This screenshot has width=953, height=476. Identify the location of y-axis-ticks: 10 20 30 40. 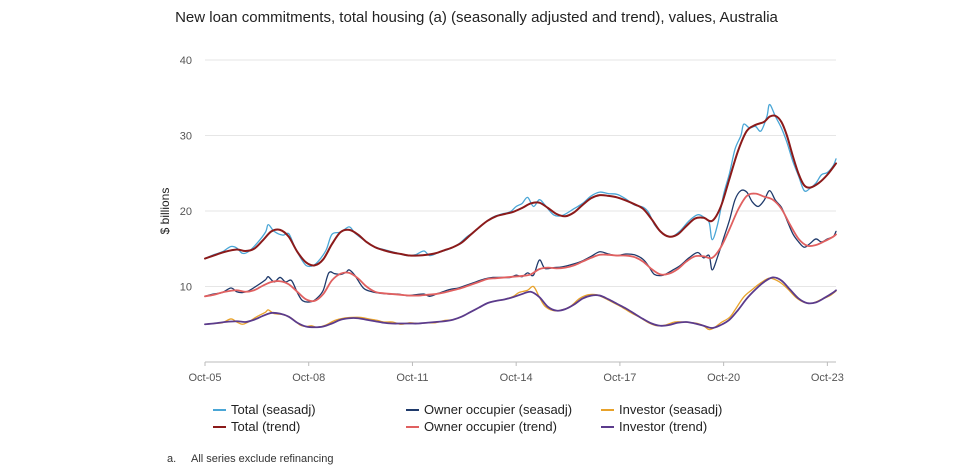
(186, 174).